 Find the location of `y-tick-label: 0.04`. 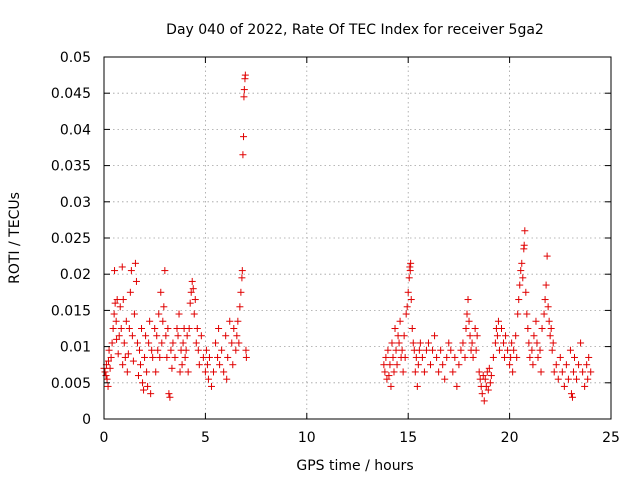

y-tick-label: 0.04 is located at coordinates (75, 130).